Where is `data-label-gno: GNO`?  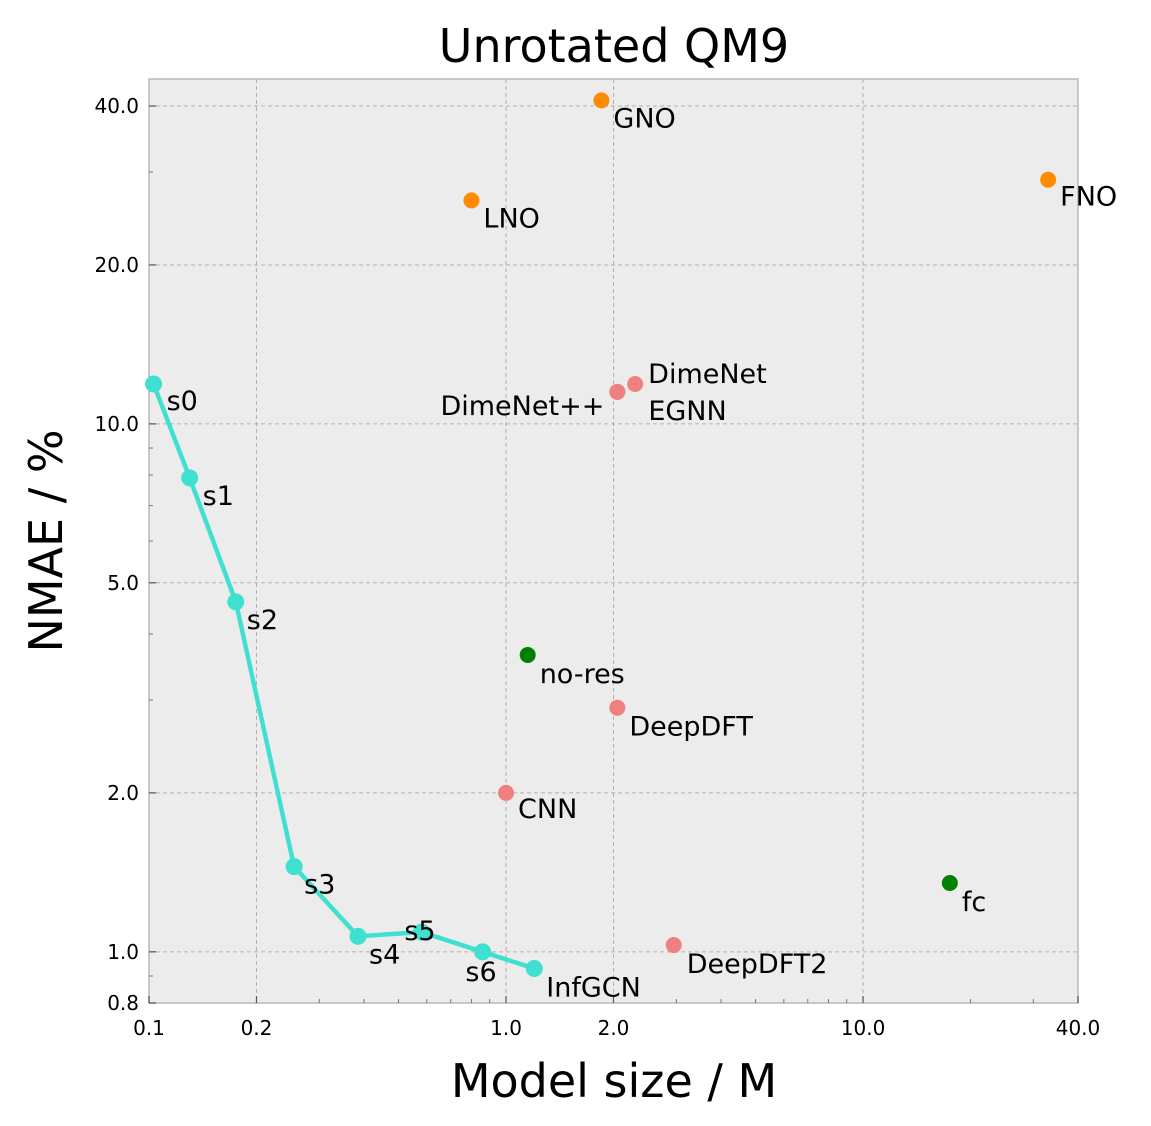 data-label-gno: GNO is located at coordinates (644, 118).